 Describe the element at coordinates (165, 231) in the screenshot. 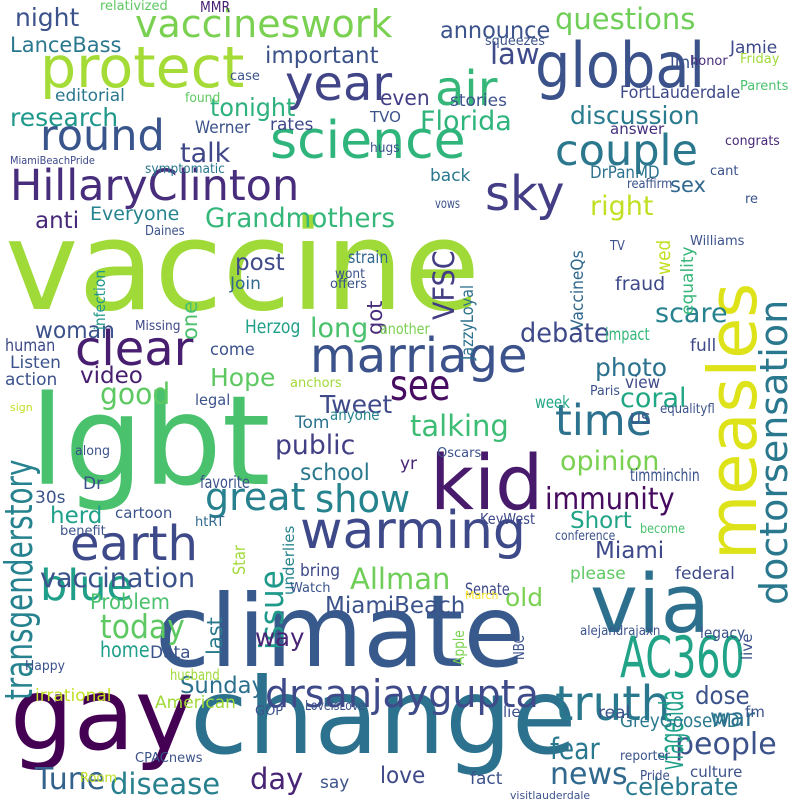

I see `word-daines: Daines` at that location.